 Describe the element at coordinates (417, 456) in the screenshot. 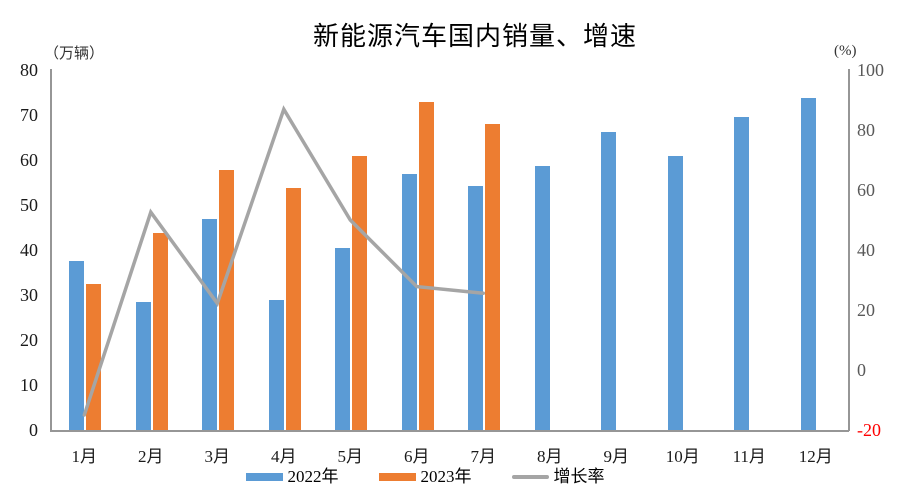

I see `x-axis-label-6: 6月` at that location.